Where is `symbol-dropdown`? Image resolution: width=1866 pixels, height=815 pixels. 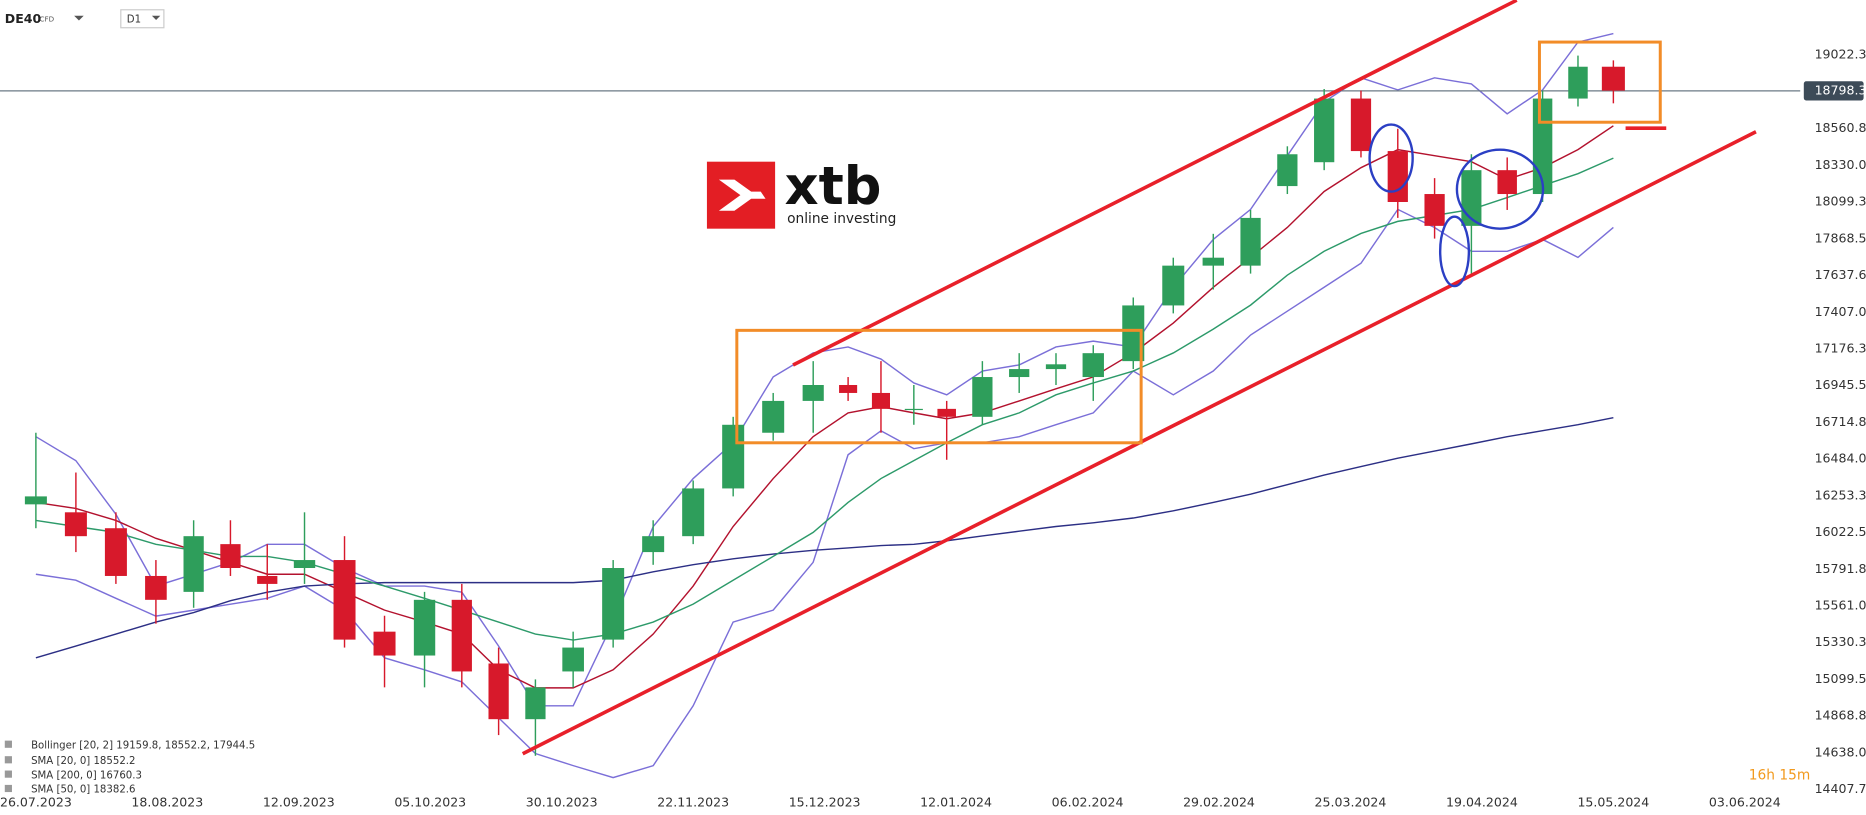
symbol-dropdown is located at coordinates (79, 18).